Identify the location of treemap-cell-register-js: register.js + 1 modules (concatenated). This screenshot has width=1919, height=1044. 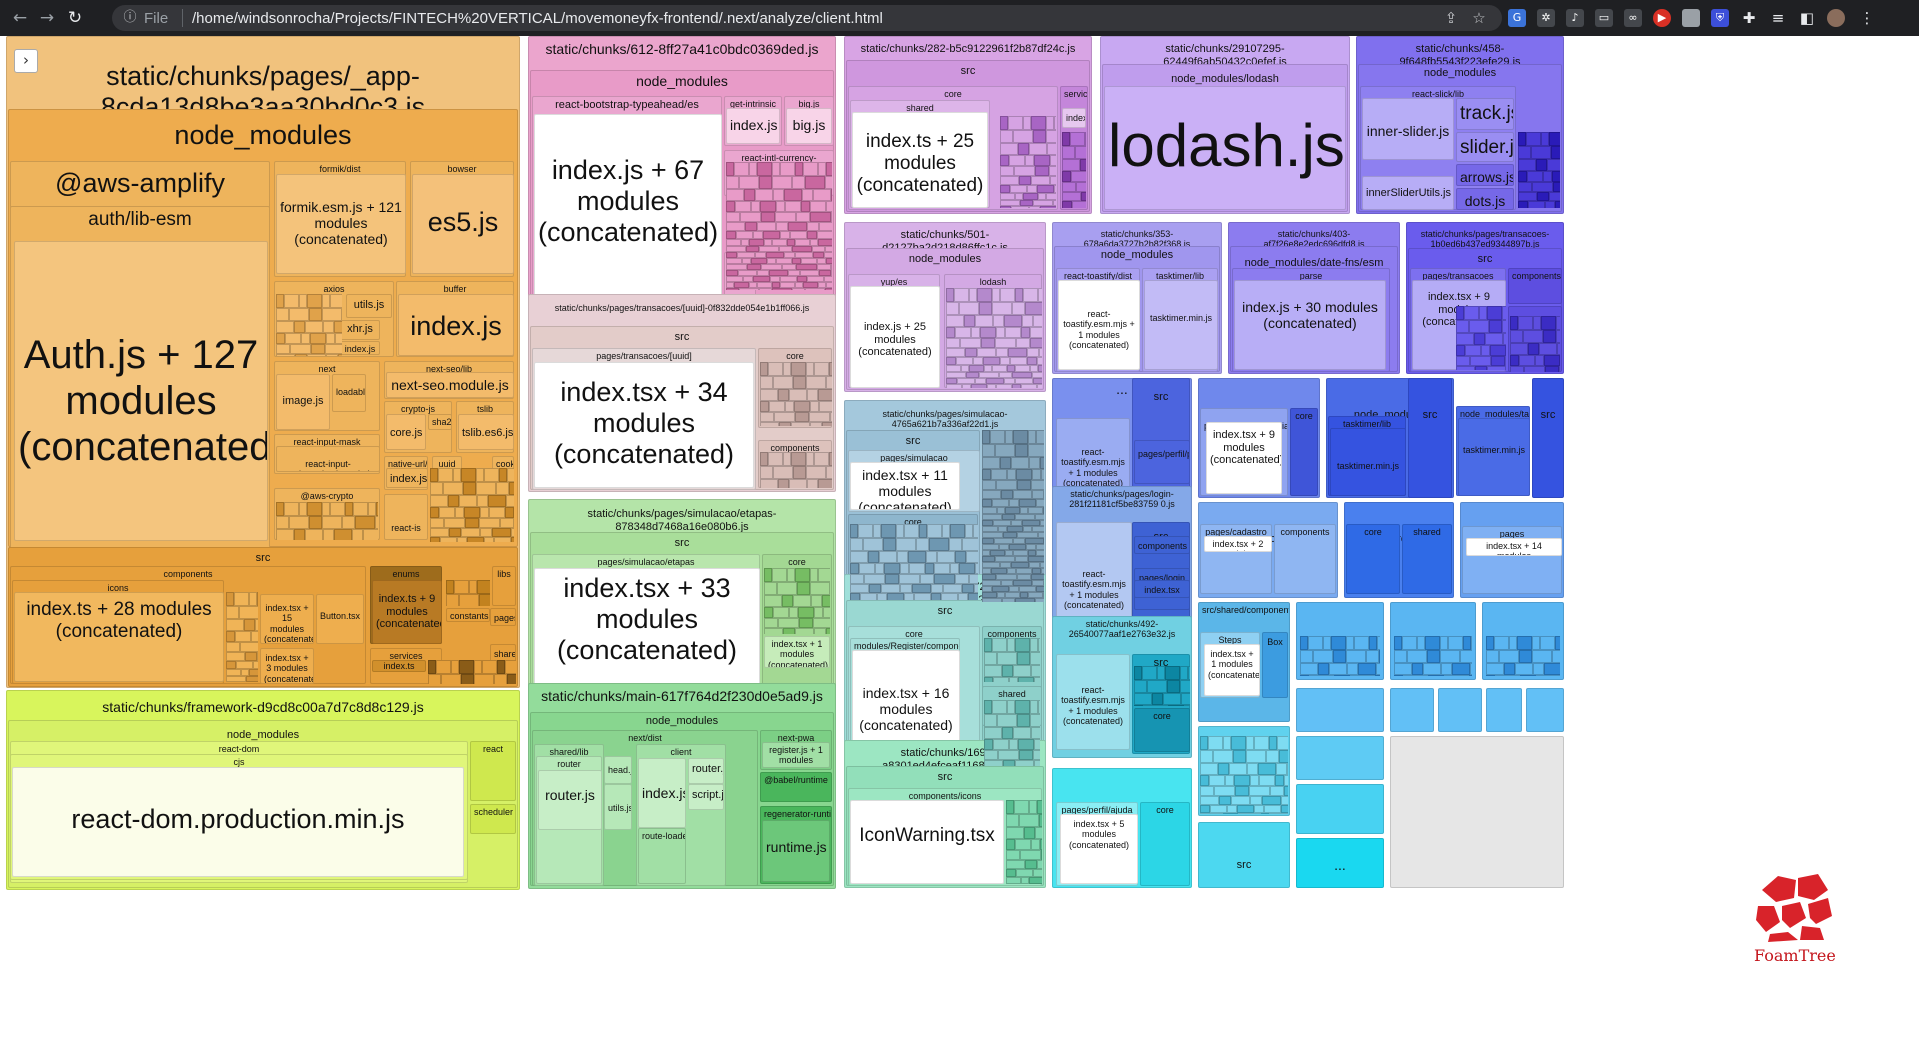
(796, 755).